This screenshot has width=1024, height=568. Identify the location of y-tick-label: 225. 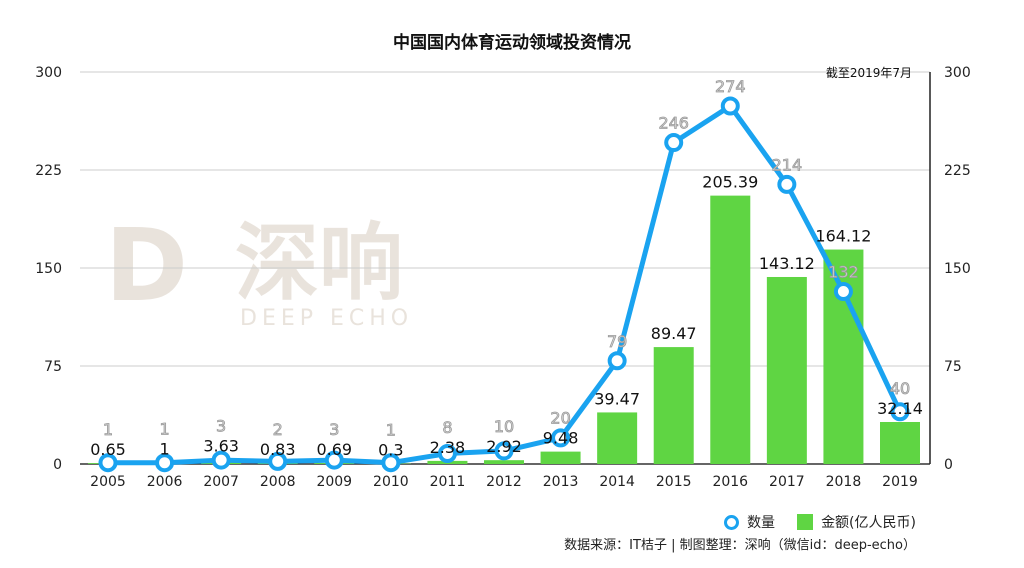
(48, 171).